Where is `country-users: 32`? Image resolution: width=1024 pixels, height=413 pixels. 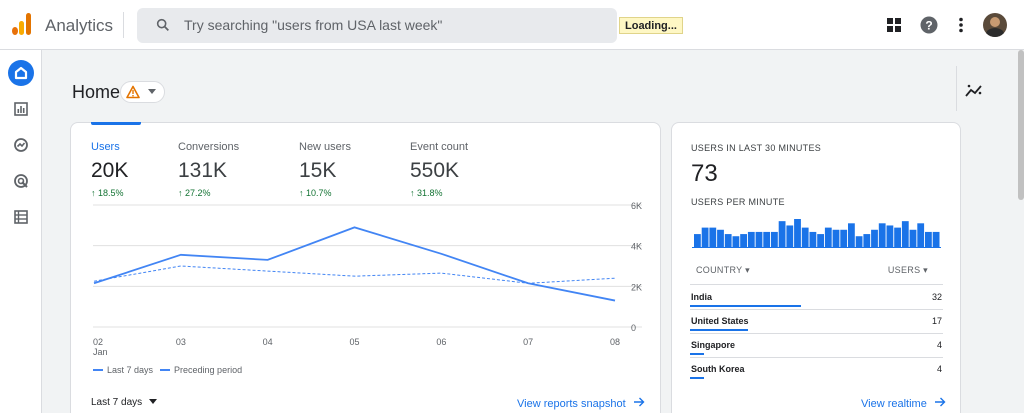 country-users: 32 is located at coordinates (936, 297).